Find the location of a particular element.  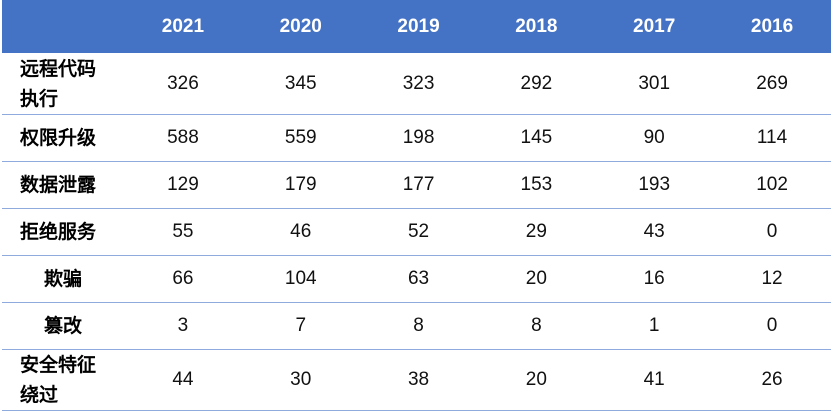

table-cell: 198 is located at coordinates (418, 138).